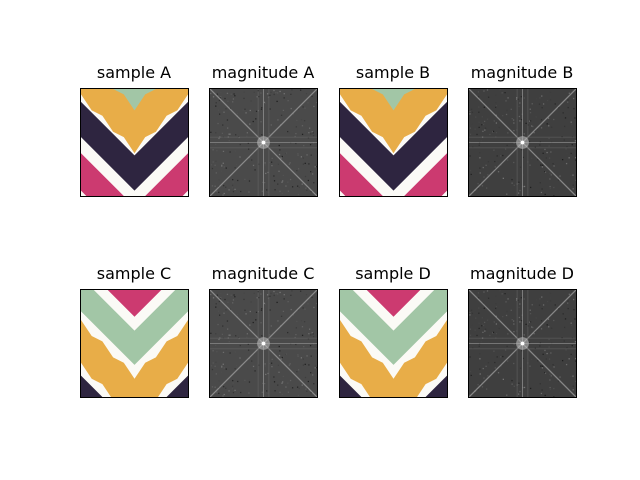  Describe the element at coordinates (263, 273) in the screenshot. I see `panel-title-magnitude-c: magnitude C` at that location.